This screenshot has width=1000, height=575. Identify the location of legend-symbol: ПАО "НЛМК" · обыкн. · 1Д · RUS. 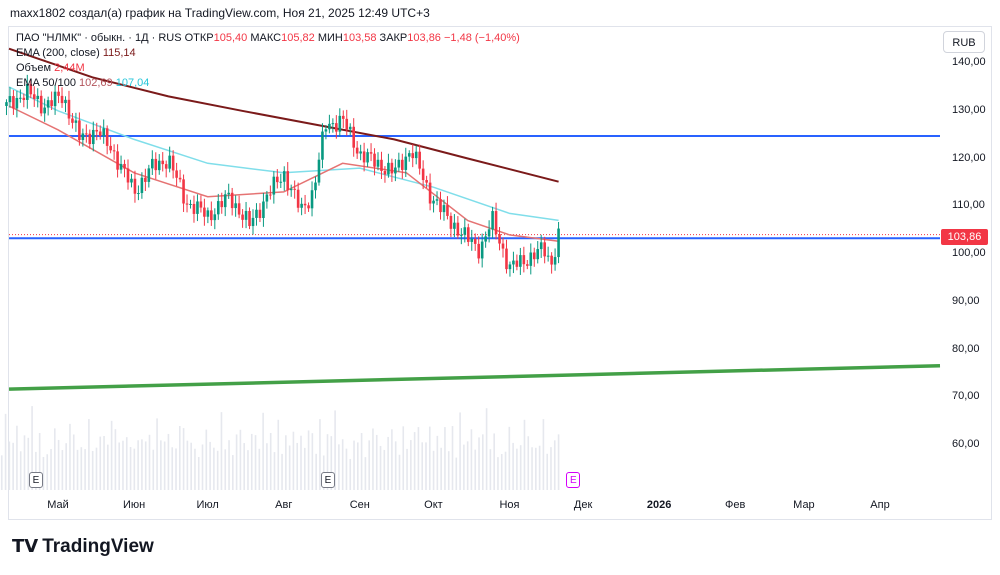
(99, 38).